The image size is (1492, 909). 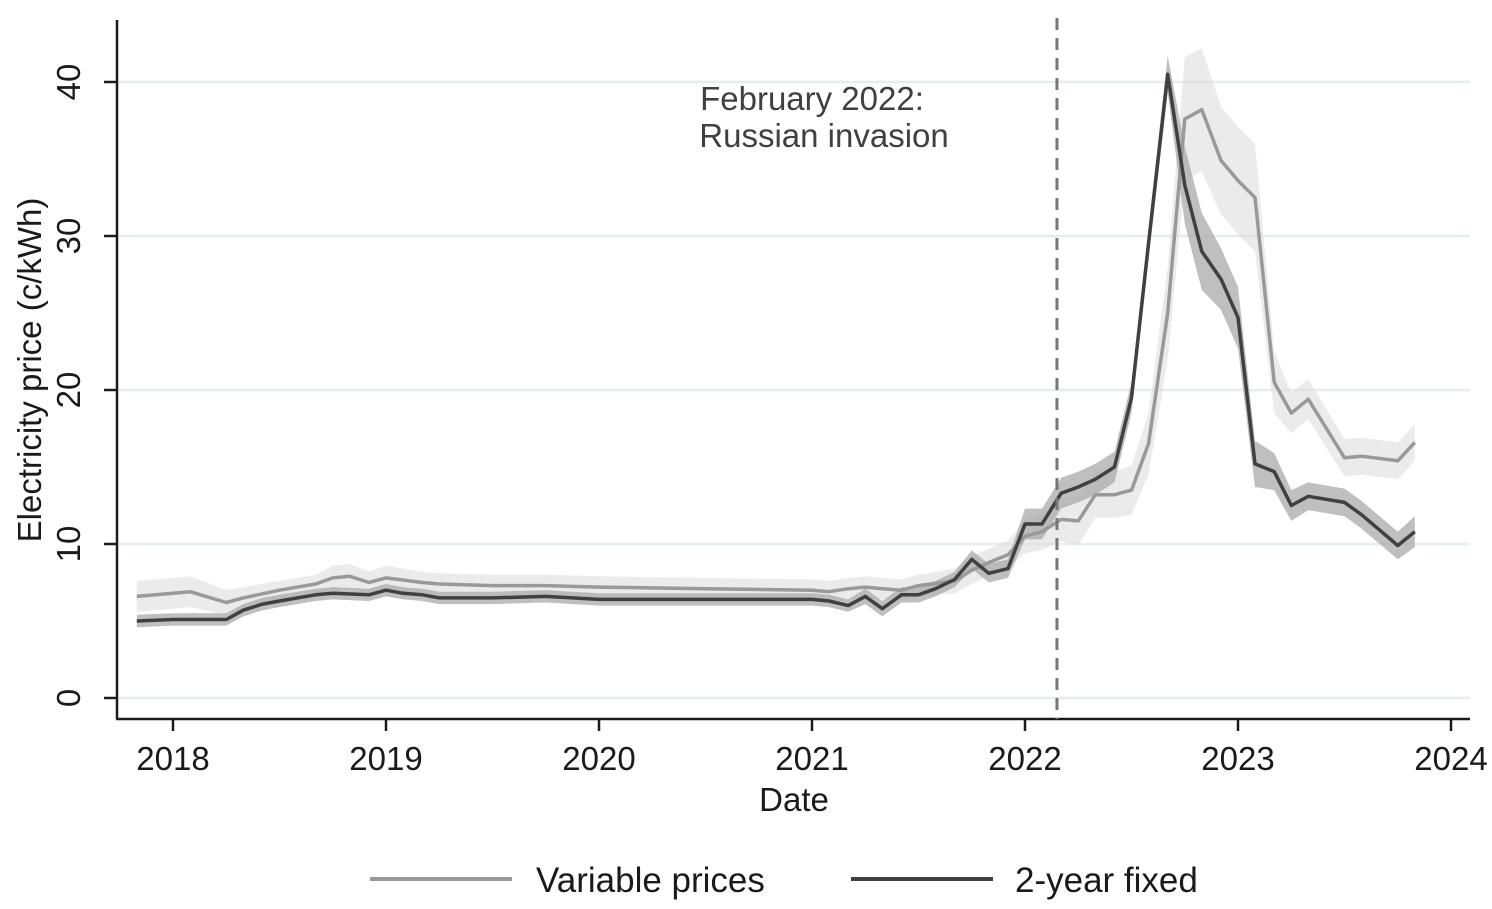 What do you see at coordinates (385, 758) in the screenshot?
I see `x-tick-label-2019: 2019` at bounding box center [385, 758].